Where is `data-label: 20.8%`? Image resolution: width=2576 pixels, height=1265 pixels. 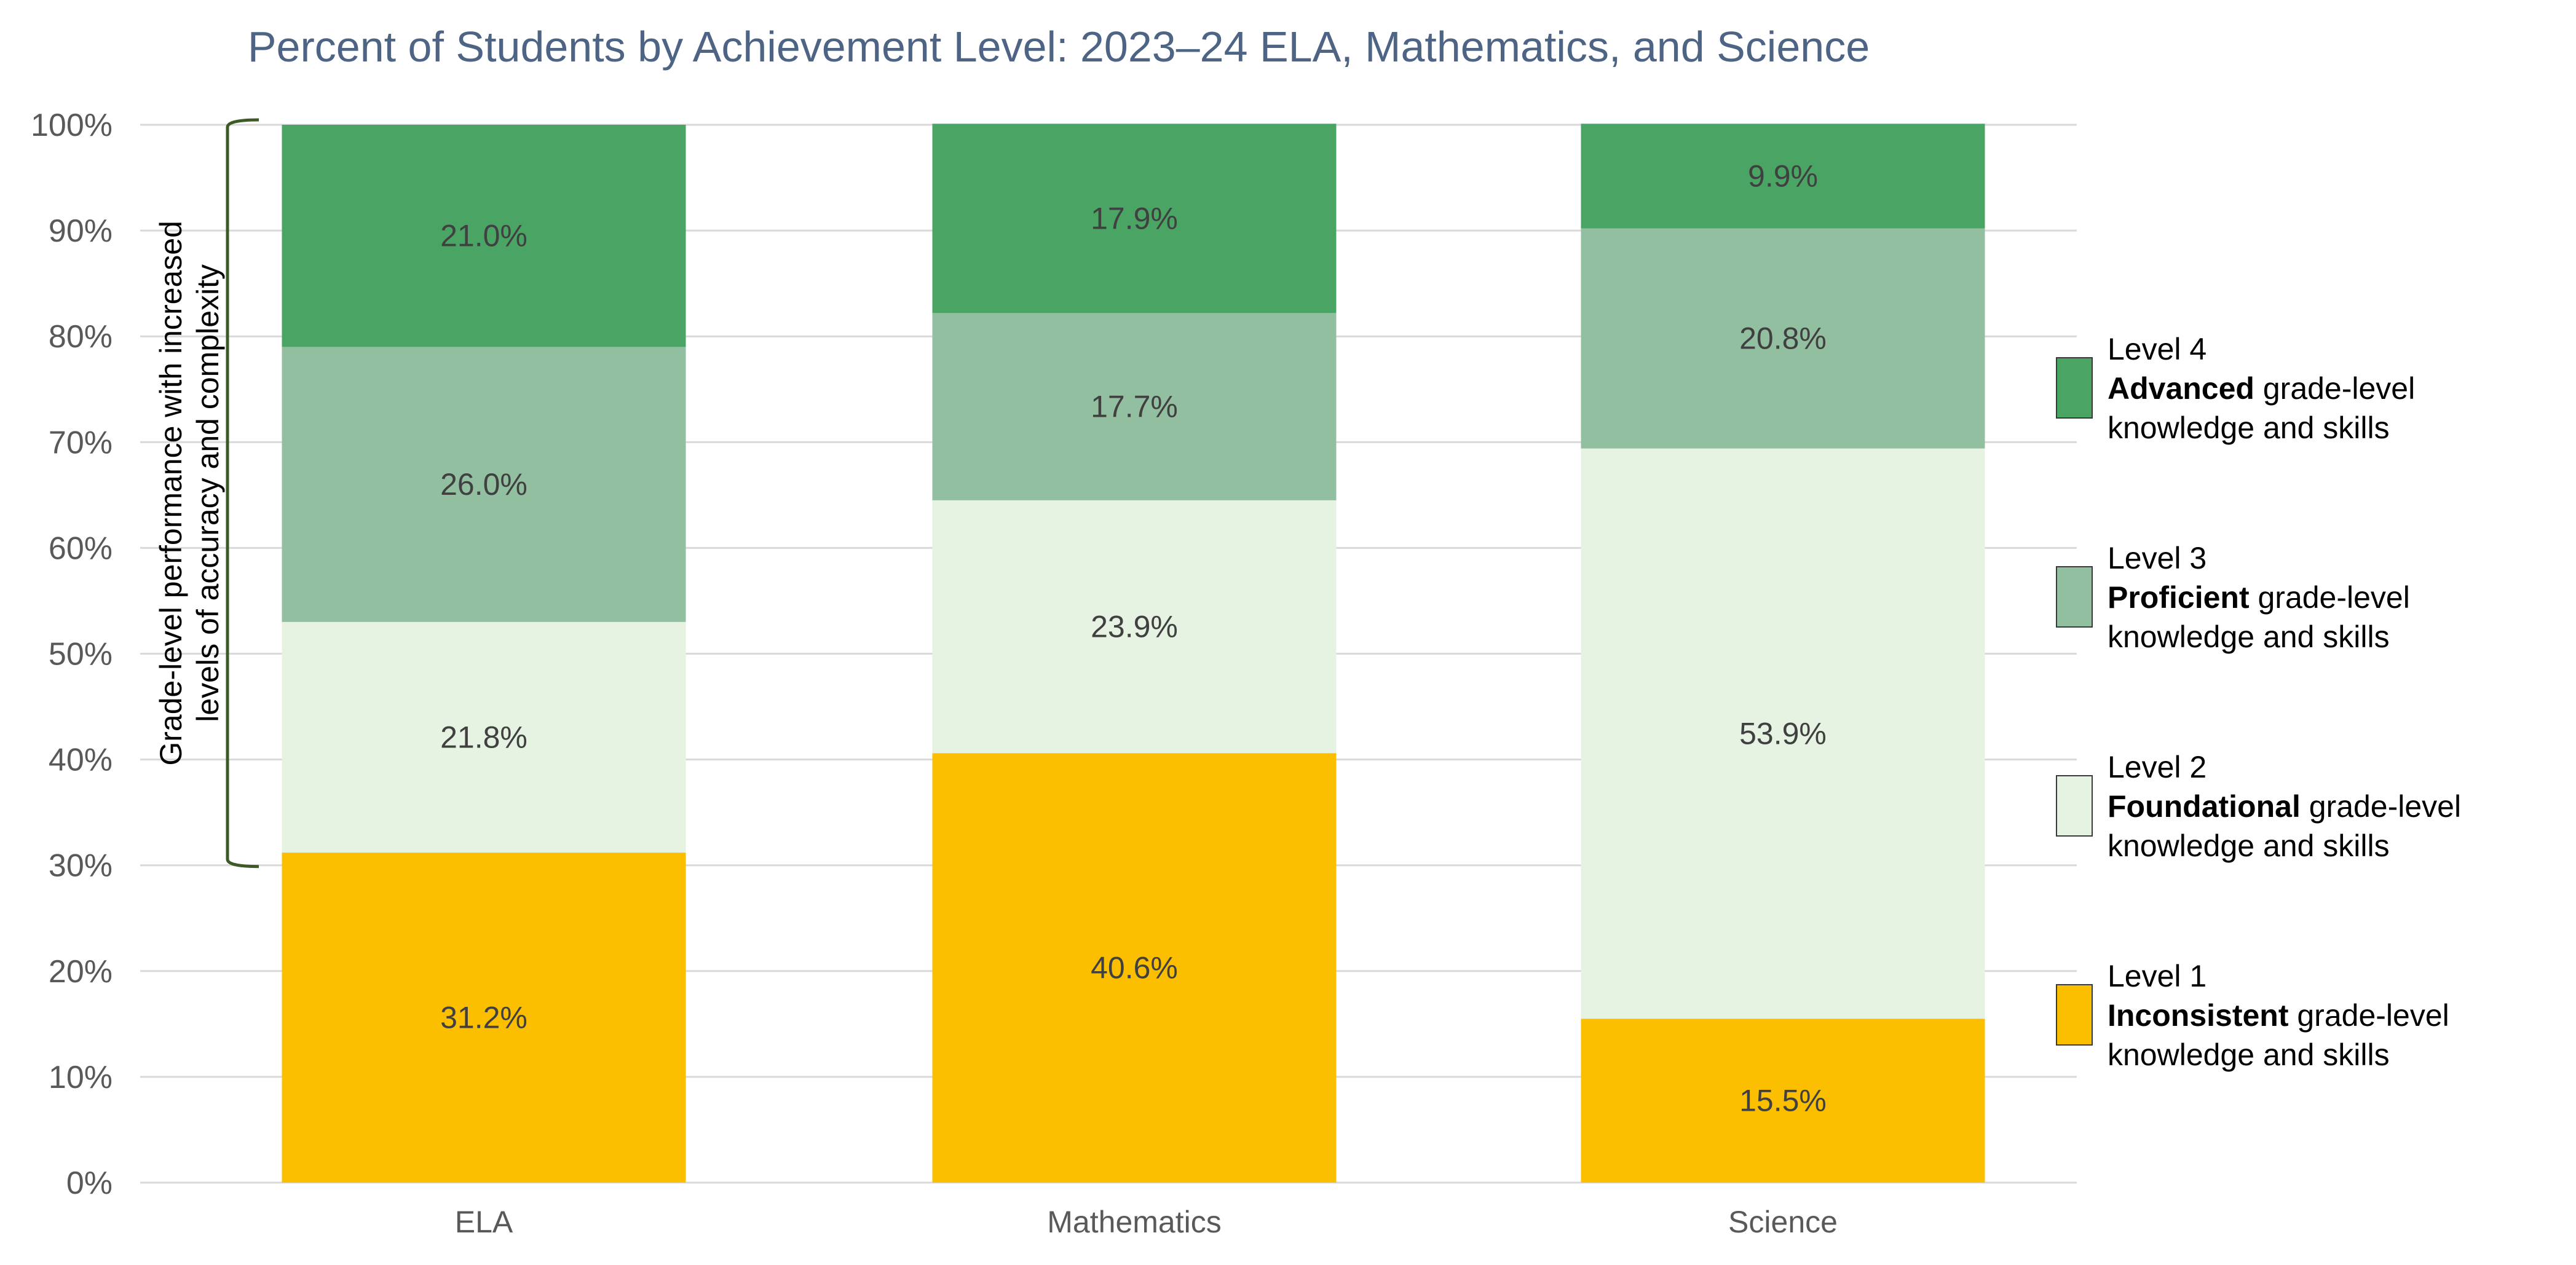
data-label: 20.8% is located at coordinates (1783, 338).